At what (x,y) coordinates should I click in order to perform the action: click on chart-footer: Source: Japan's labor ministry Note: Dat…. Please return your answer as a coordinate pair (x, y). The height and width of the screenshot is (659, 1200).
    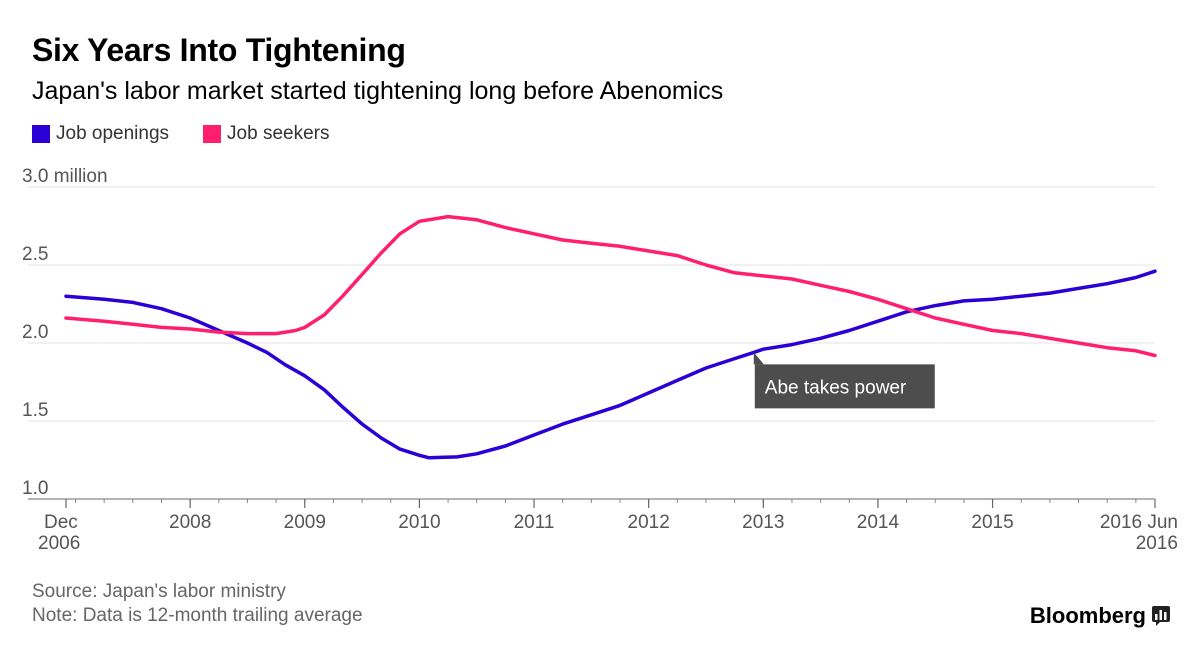
    Looking at the image, I should click on (197, 604).